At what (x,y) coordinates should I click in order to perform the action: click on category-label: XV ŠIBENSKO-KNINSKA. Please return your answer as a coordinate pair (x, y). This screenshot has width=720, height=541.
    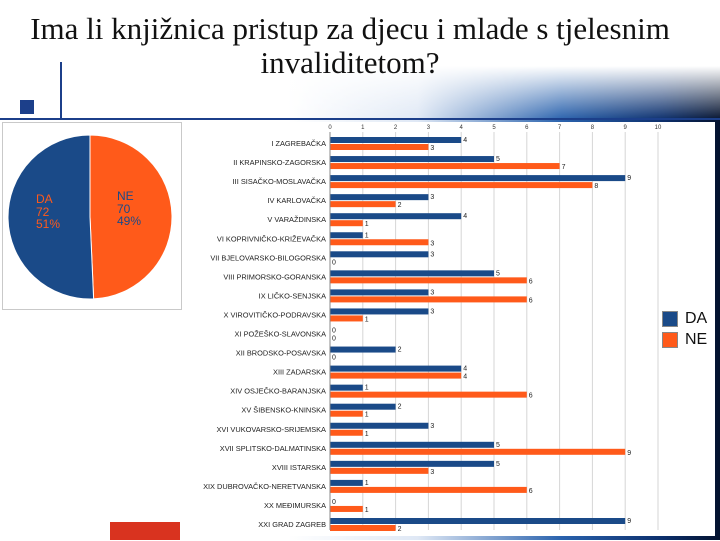
    Looking at the image, I should click on (283, 410).